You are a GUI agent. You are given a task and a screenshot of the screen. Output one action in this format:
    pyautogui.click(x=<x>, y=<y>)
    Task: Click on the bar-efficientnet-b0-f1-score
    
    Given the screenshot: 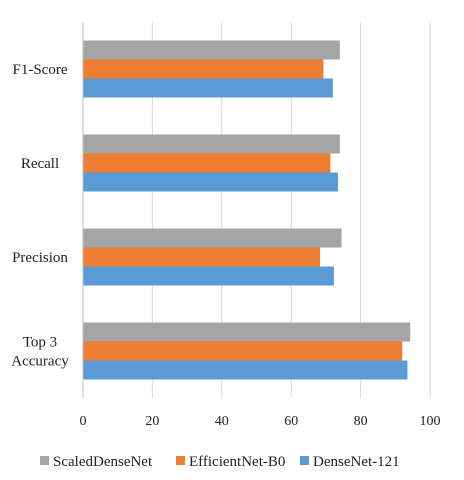 What is the action you would take?
    pyautogui.click(x=203, y=69)
    